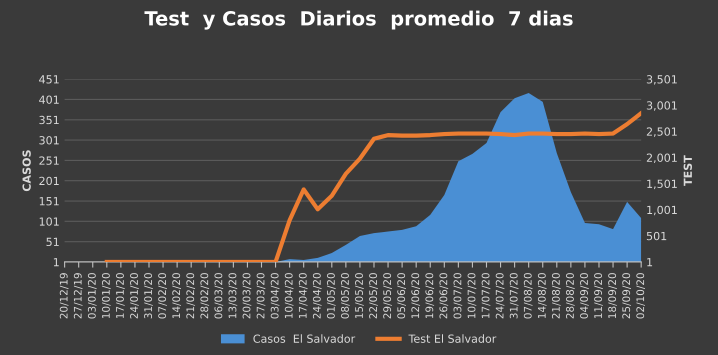 Image resolution: width=718 pixels, height=355 pixels. I want to click on x-tick-label: 01/05/20, so click(331, 296).